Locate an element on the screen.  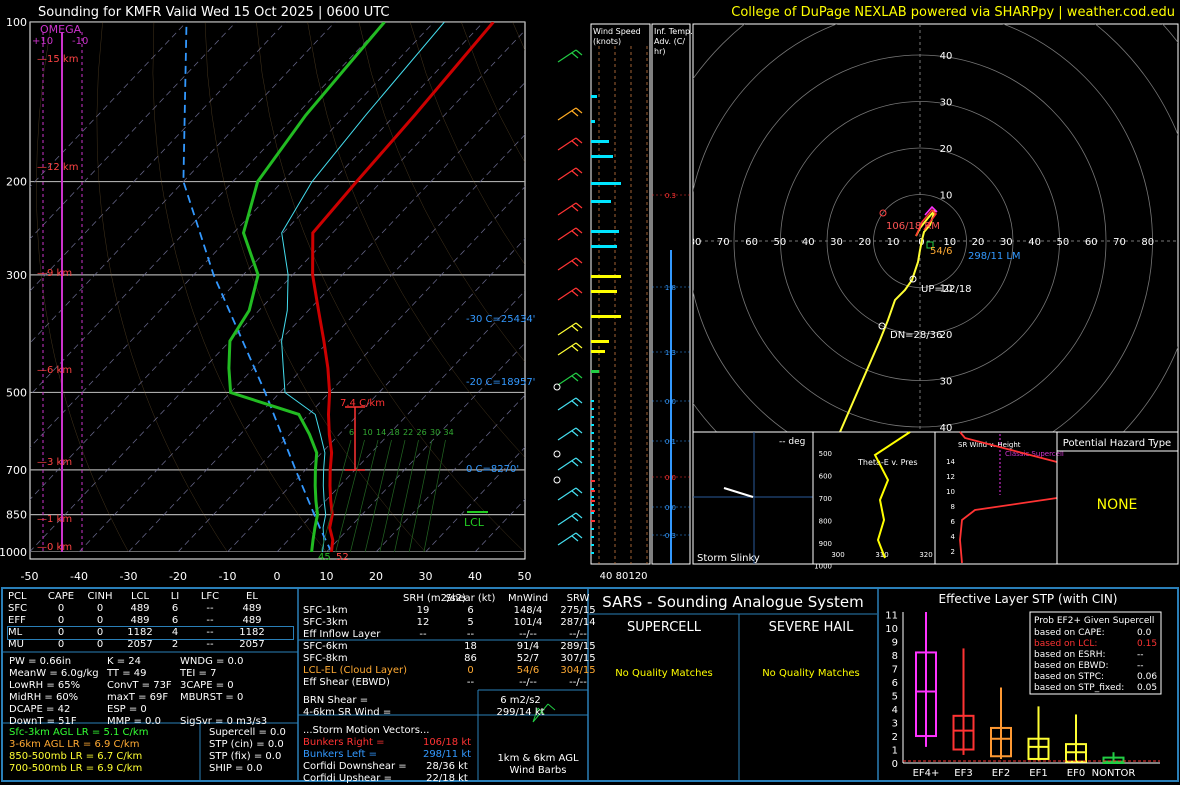
stp-legend-row: based on CAPE: is located at coordinates (1069, 633).